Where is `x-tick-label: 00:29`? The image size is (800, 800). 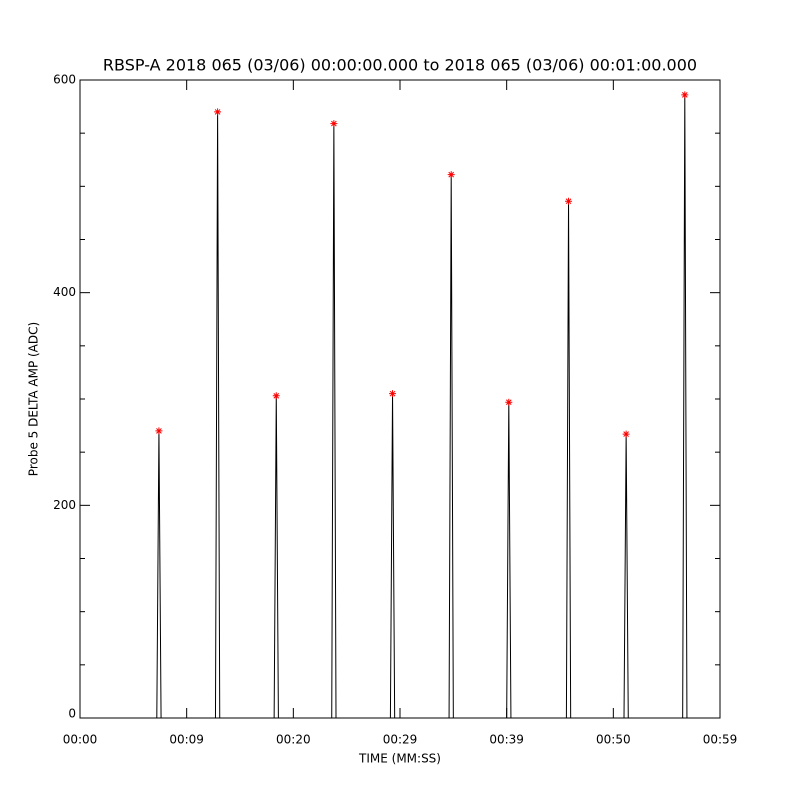
x-tick-label: 00:29 is located at coordinates (400, 740).